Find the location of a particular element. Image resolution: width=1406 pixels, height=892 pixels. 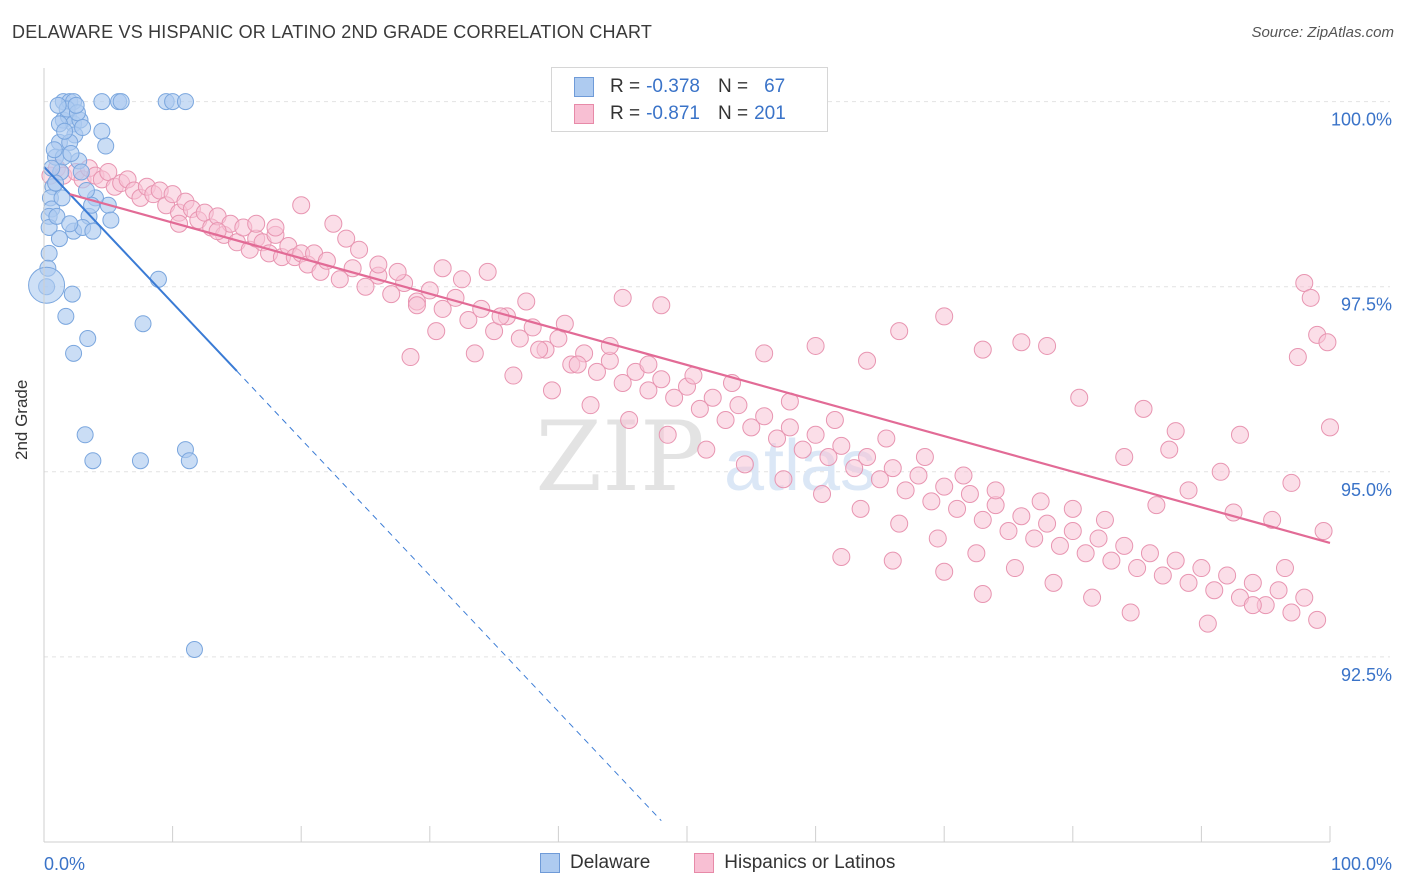

watermark-zip: ZIP is located at coordinates (619, 457).